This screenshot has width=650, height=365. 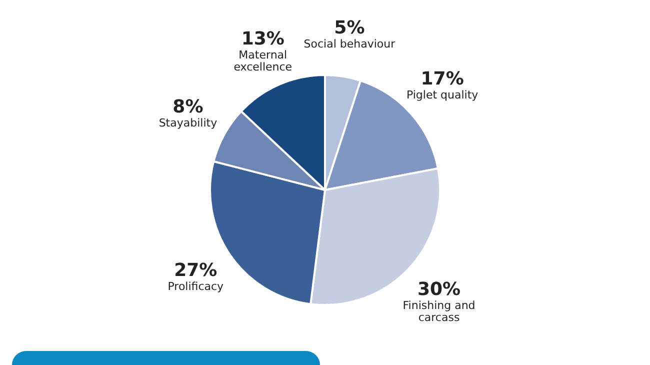 I want to click on slice-label: Piglet quality, so click(x=442, y=95).